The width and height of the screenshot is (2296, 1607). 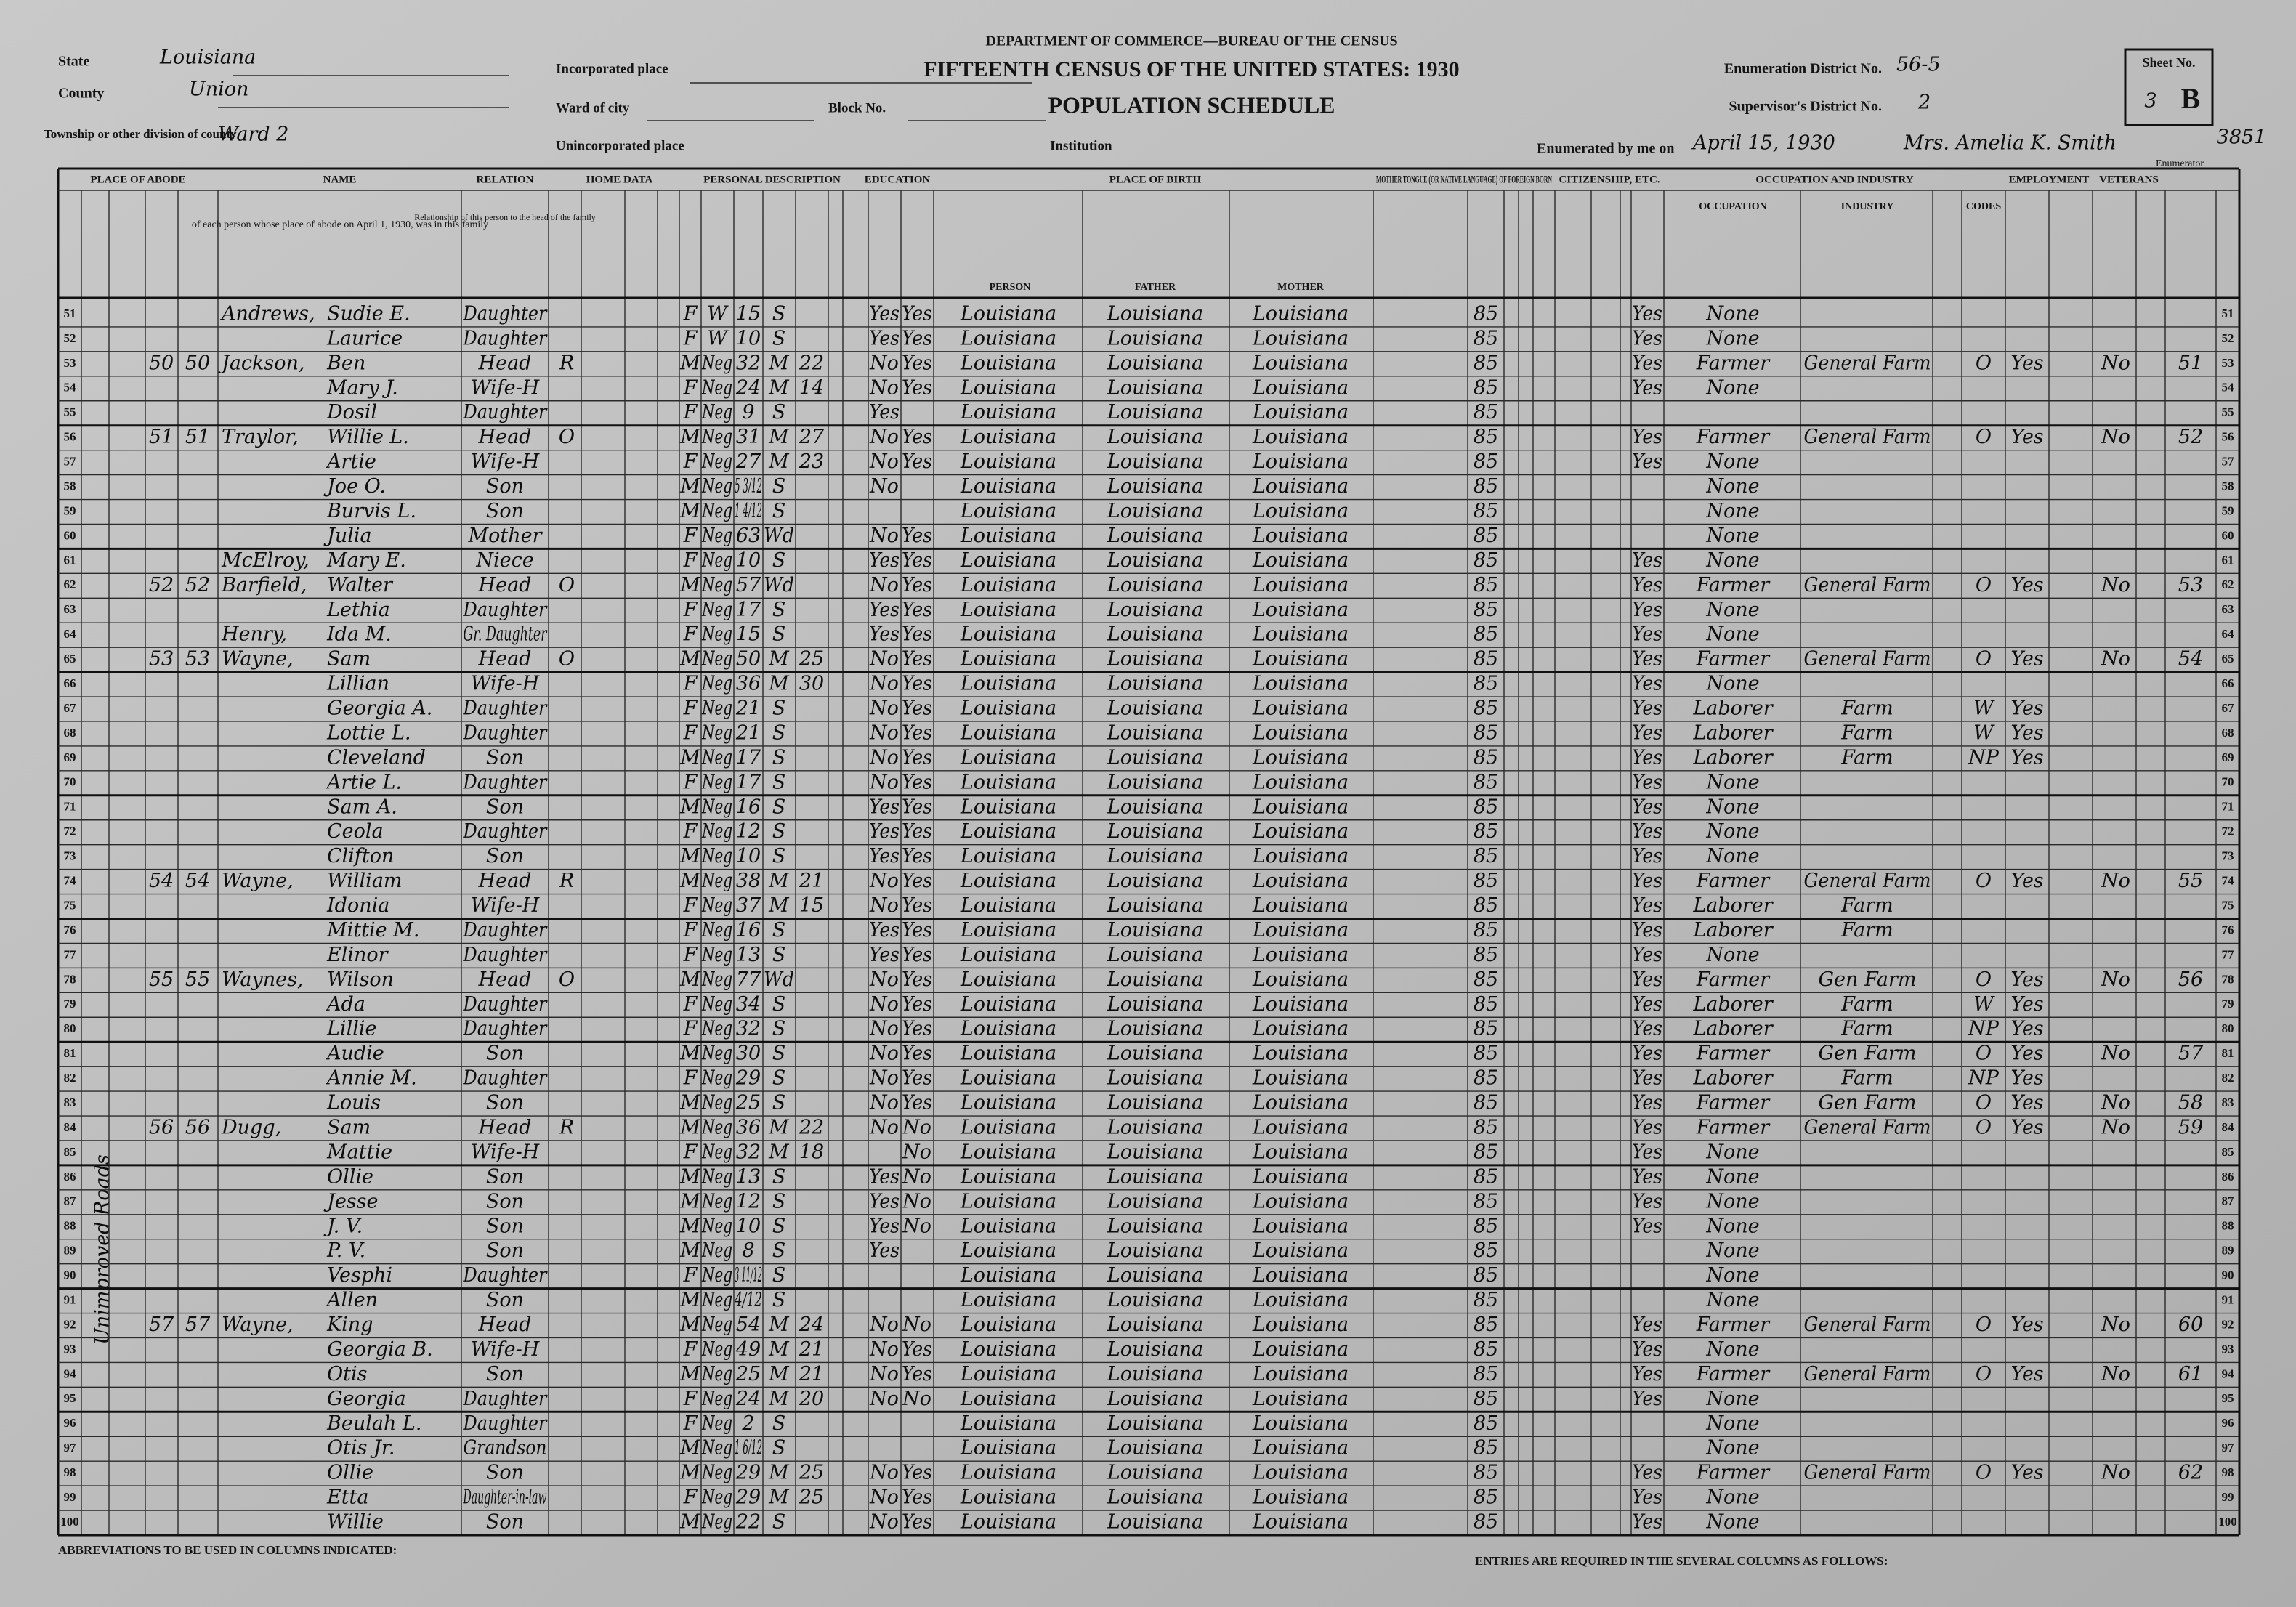 What do you see at coordinates (70, 387) in the screenshot?
I see `line-number: 54` at bounding box center [70, 387].